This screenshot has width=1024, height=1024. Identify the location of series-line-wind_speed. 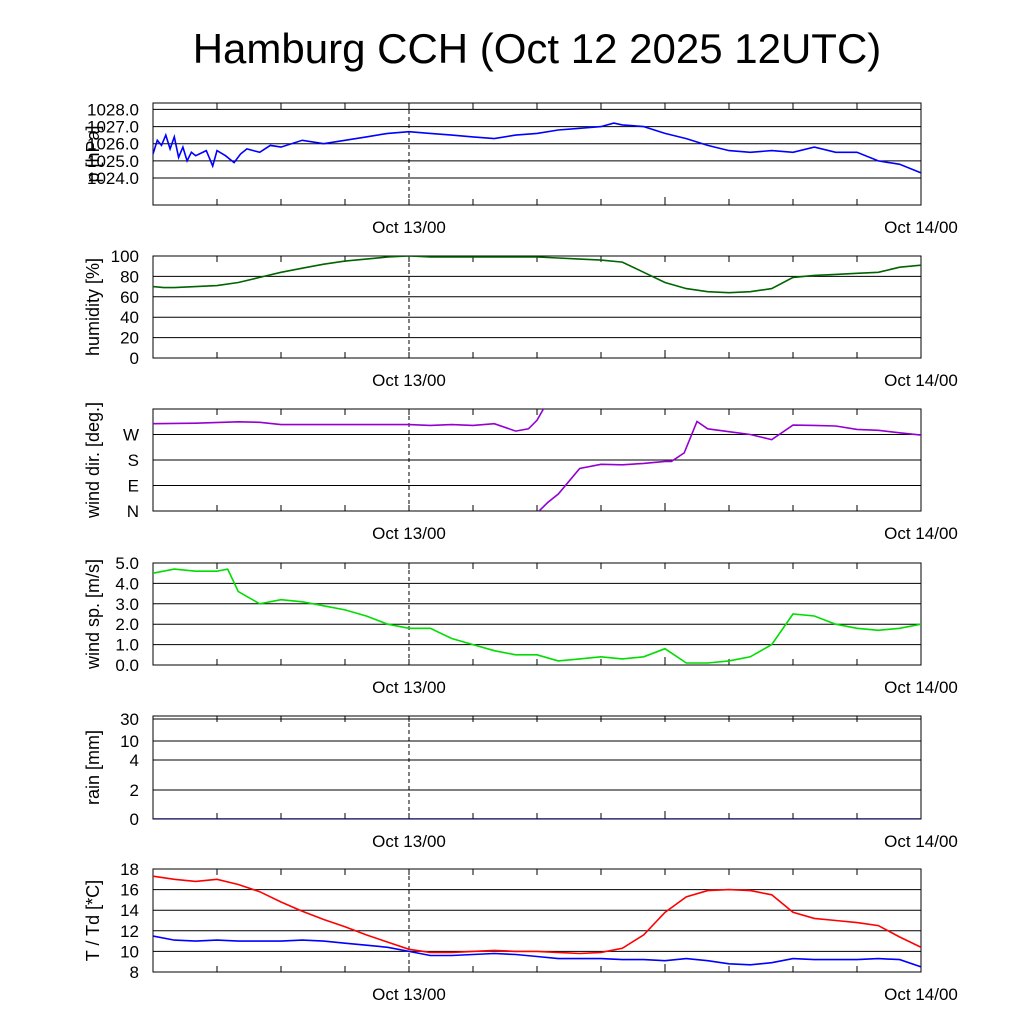
(537, 616).